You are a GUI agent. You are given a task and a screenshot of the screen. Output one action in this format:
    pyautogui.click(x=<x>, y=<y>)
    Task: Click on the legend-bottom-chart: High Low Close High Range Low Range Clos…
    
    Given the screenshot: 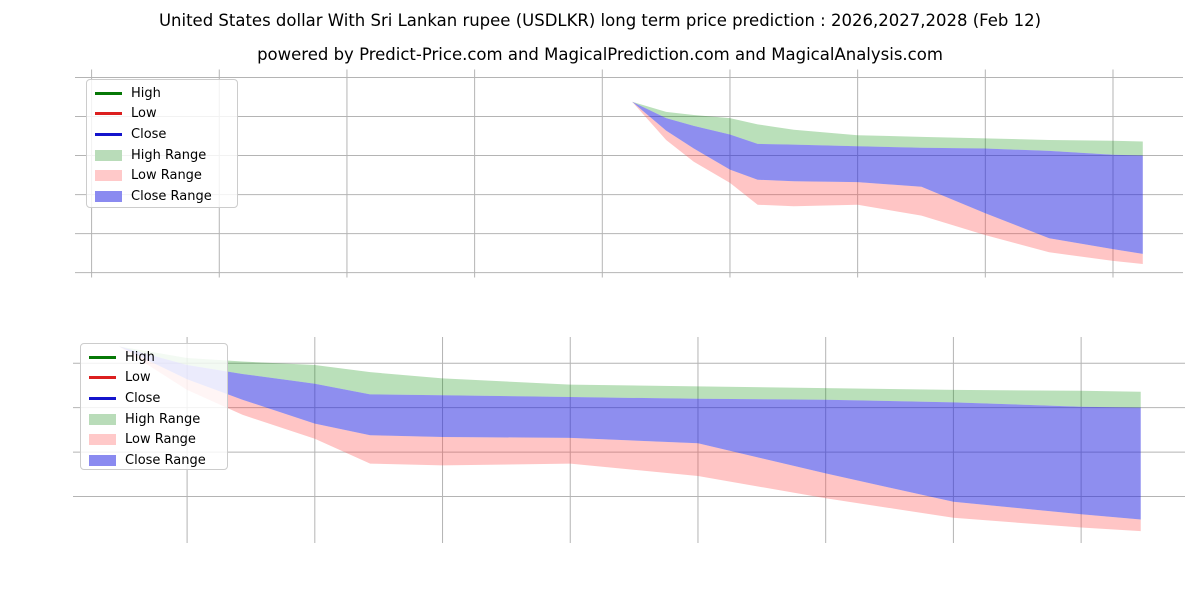 What is the action you would take?
    pyautogui.click(x=154, y=406)
    